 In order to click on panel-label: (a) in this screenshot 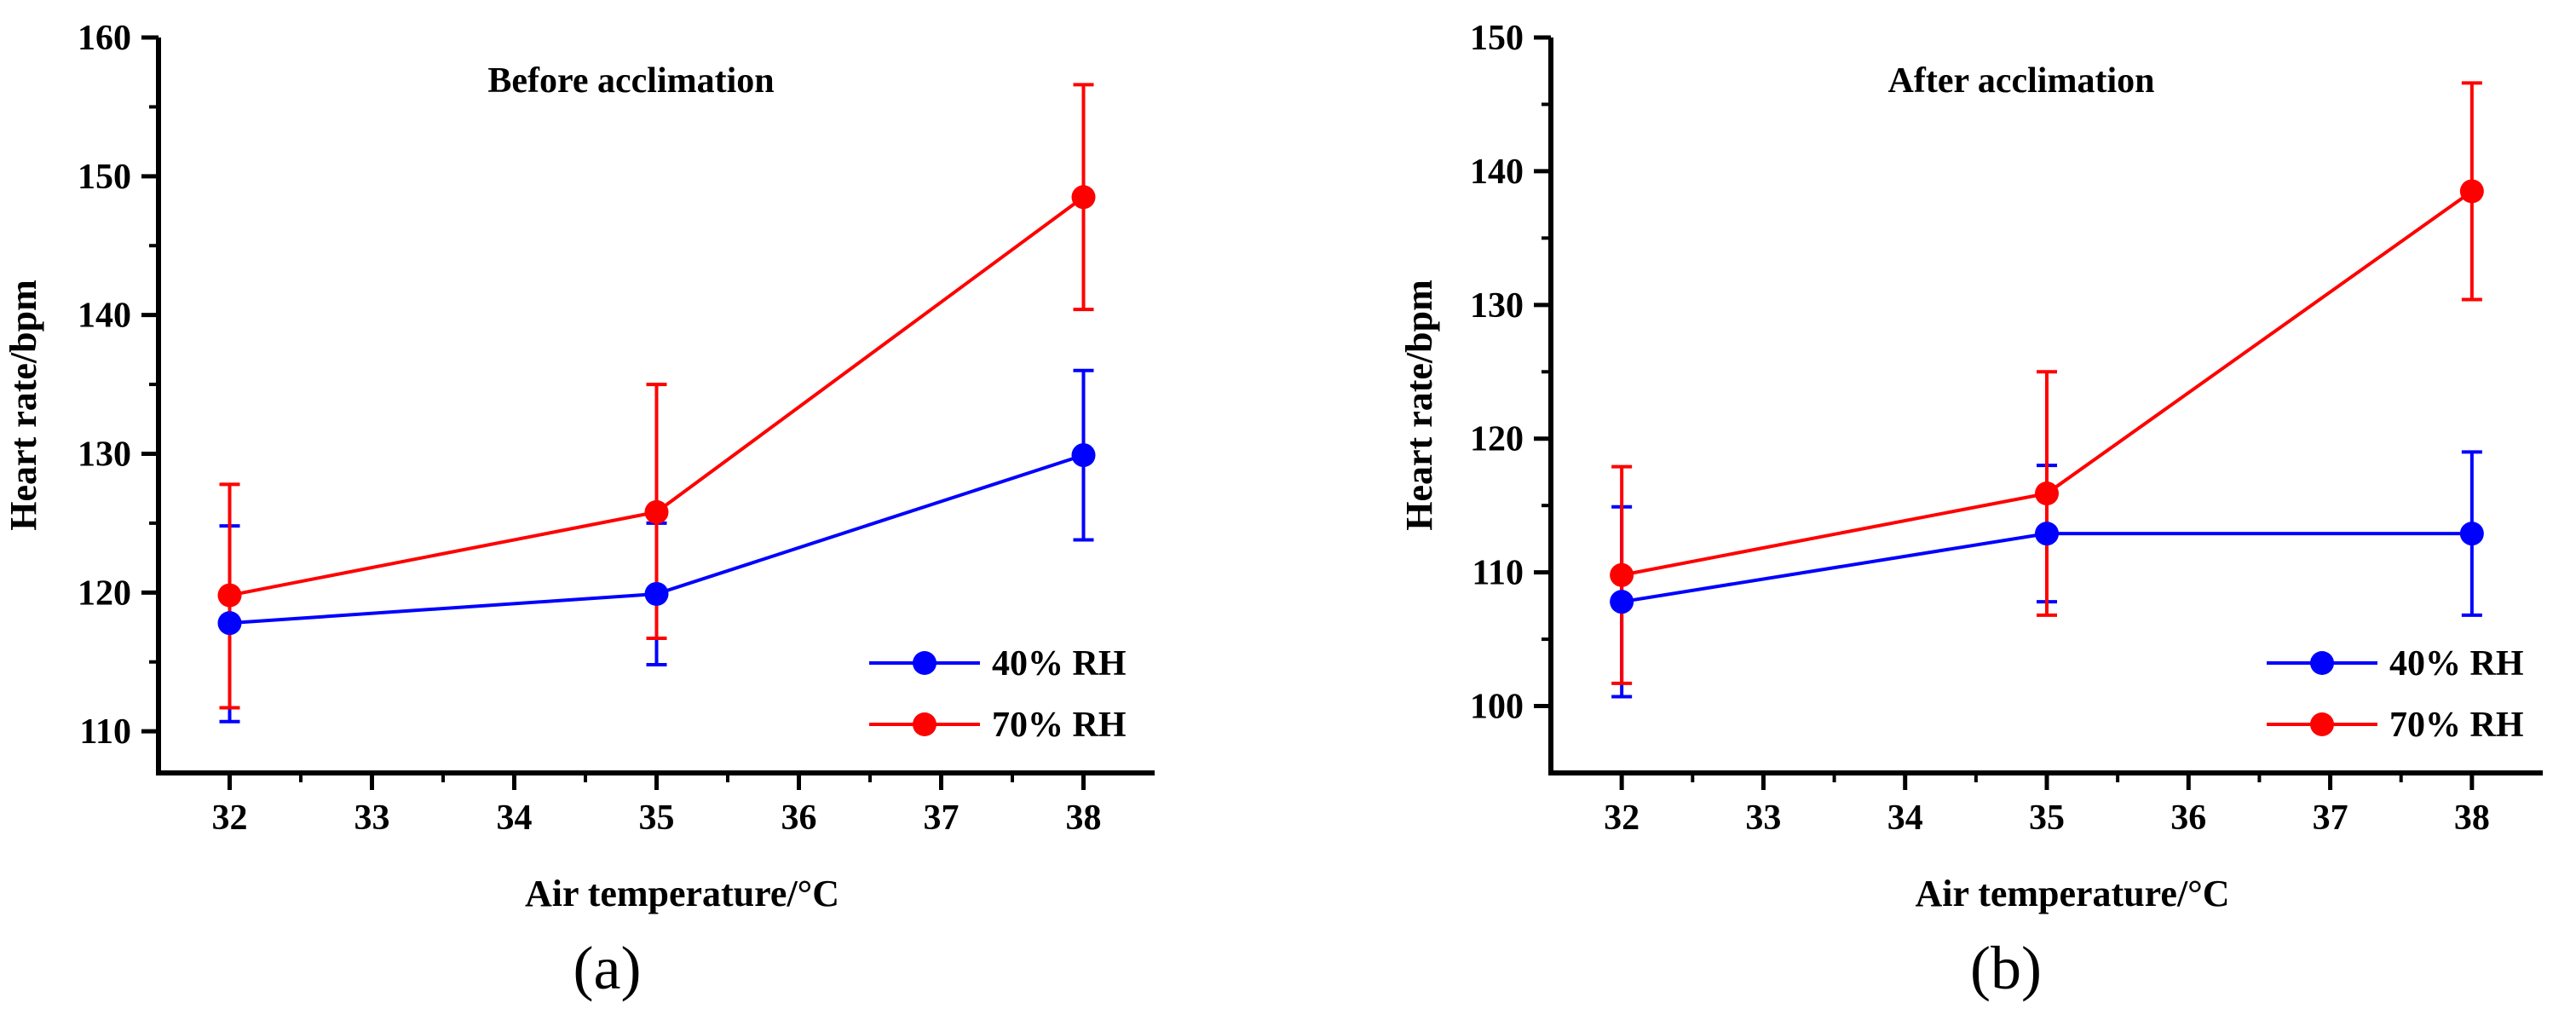, I will do `click(607, 968)`.